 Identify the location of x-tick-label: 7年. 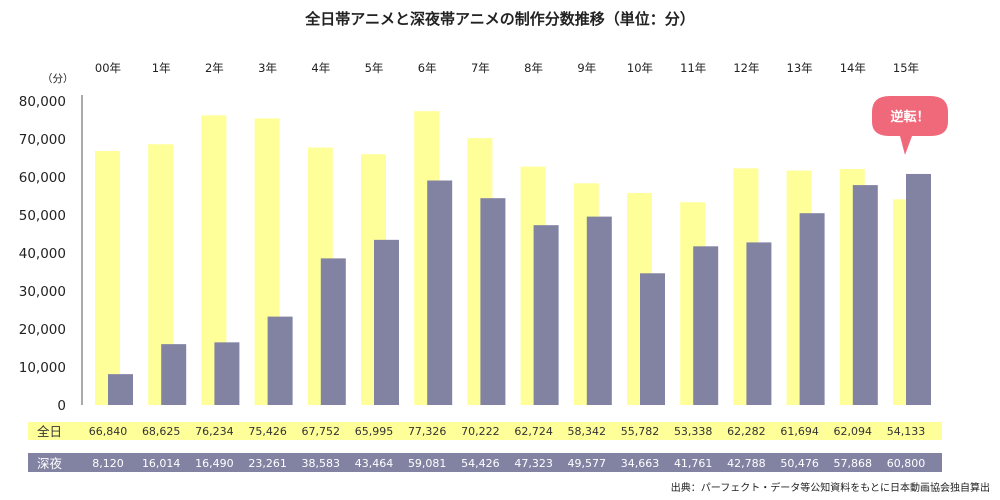
(480, 68).